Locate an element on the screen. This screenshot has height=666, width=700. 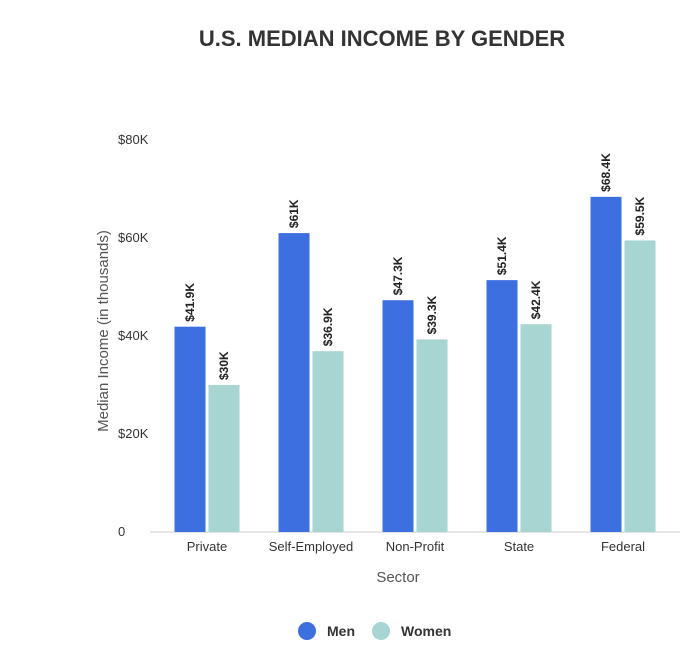
bar-women-non-profit is located at coordinates (432, 435).